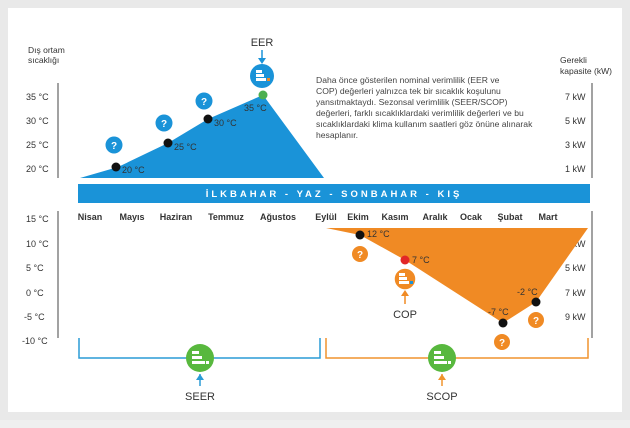  Describe the element at coordinates (575, 317) in the screenshot. I see `capacity-tick: 9 kW` at that location.